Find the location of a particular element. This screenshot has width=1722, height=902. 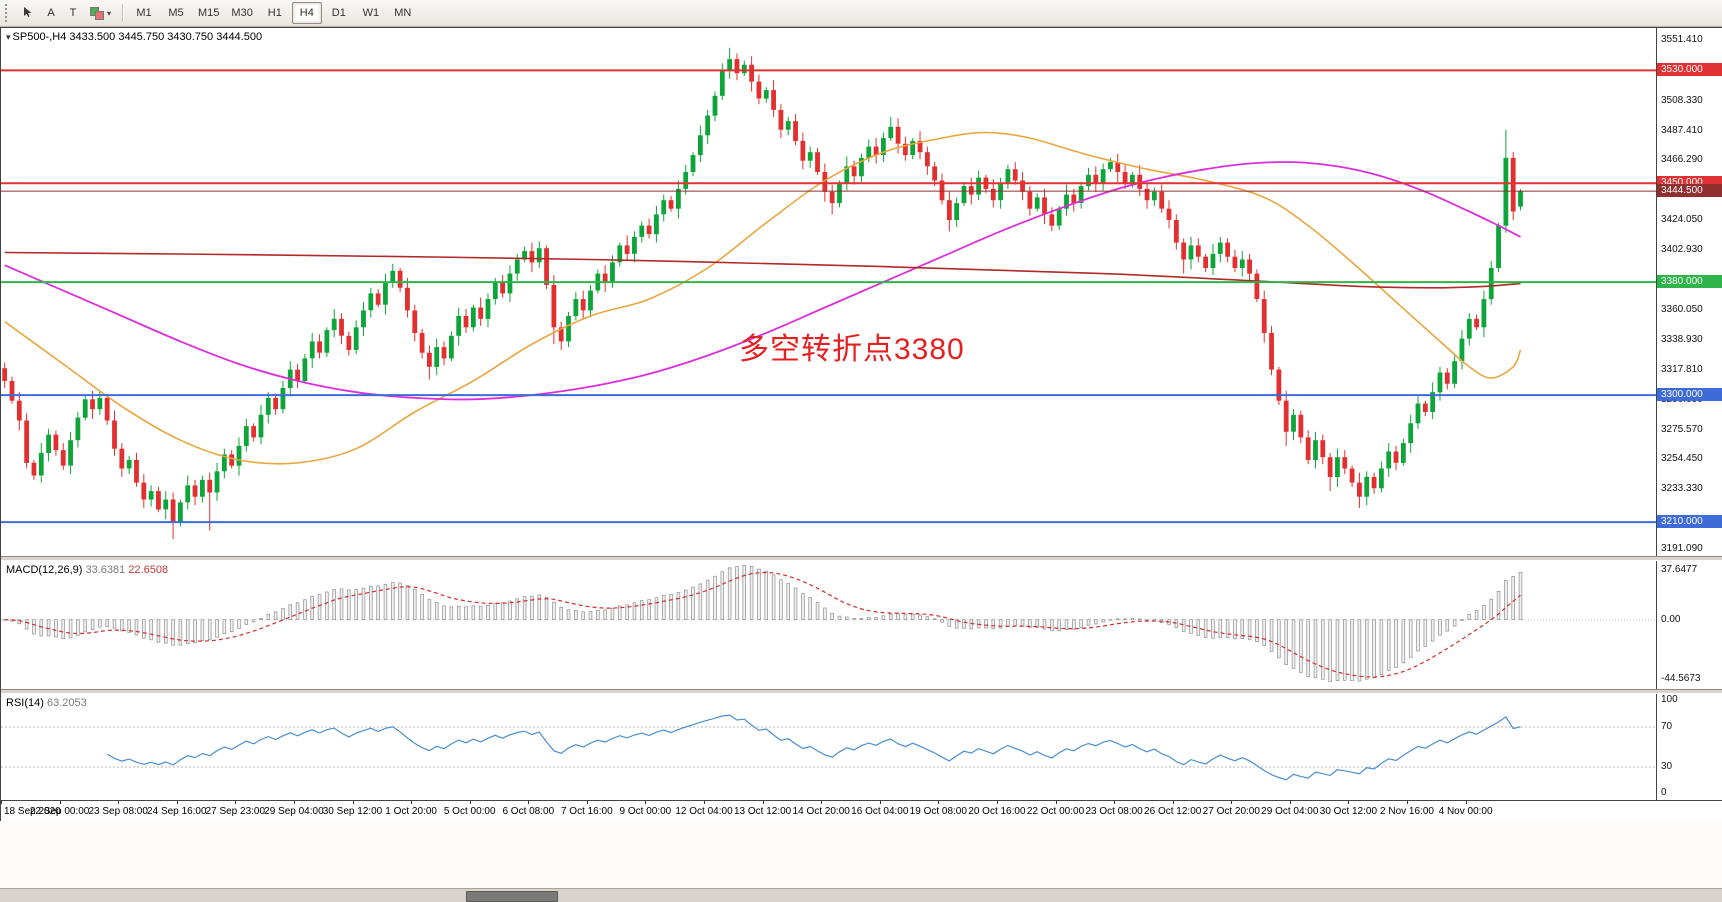

toolbar-separator is located at coordinates (123, 13).